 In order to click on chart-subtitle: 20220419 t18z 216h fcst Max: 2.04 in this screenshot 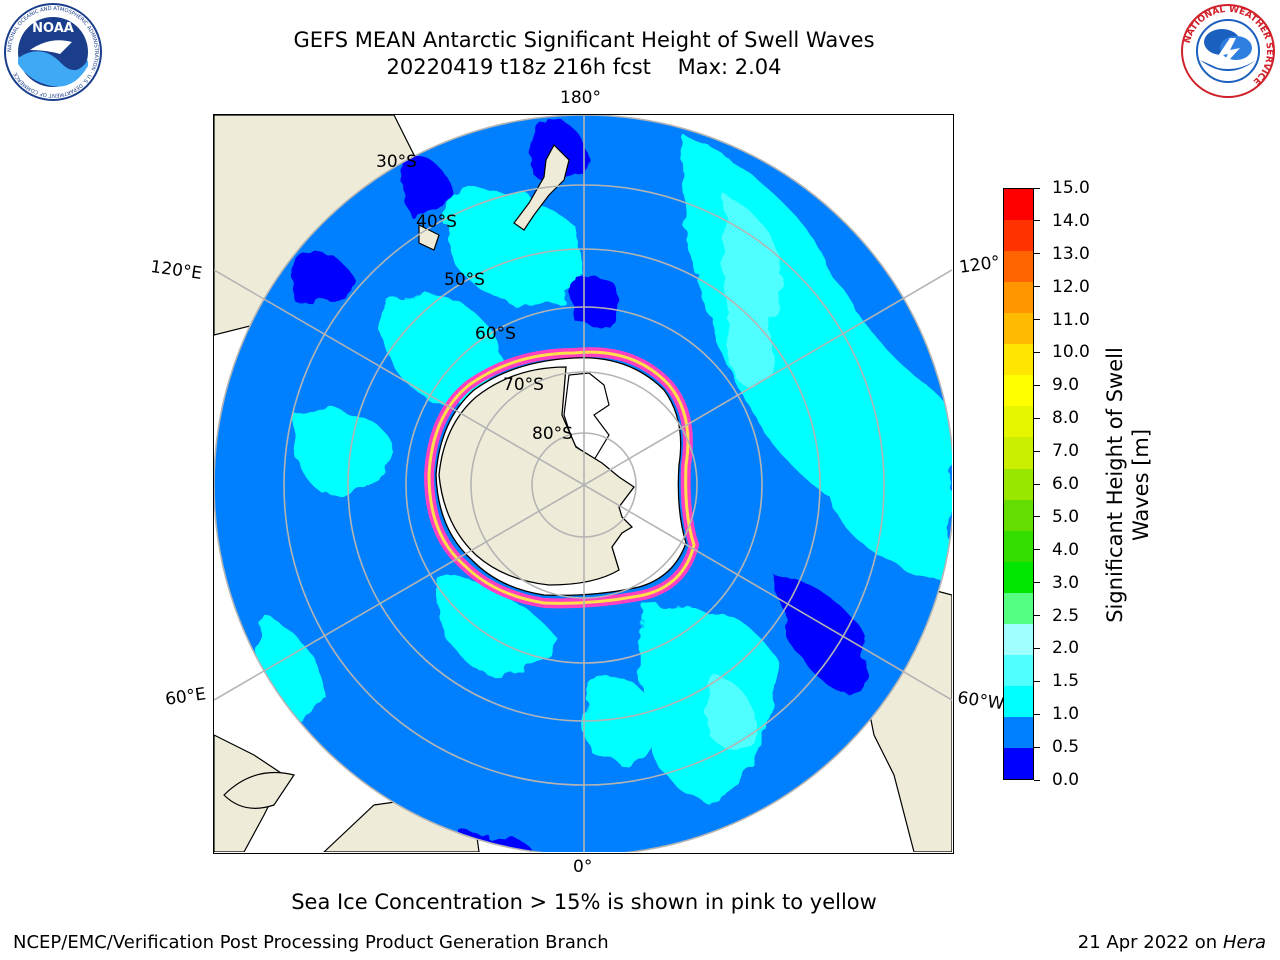, I will do `click(584, 67)`.